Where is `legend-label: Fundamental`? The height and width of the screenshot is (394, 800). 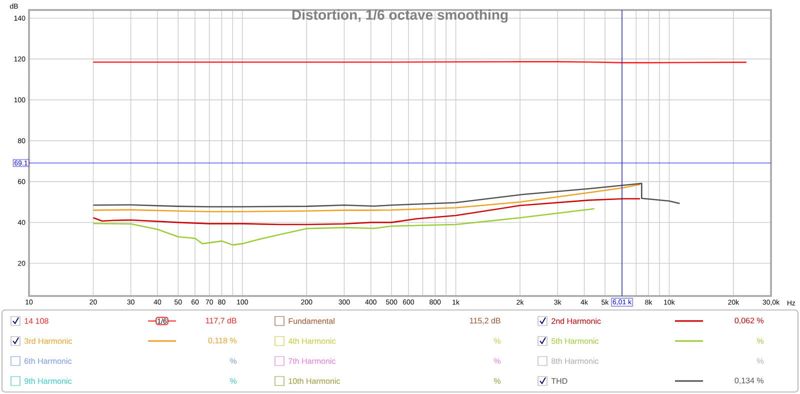 legend-label: Fundamental is located at coordinates (311, 321).